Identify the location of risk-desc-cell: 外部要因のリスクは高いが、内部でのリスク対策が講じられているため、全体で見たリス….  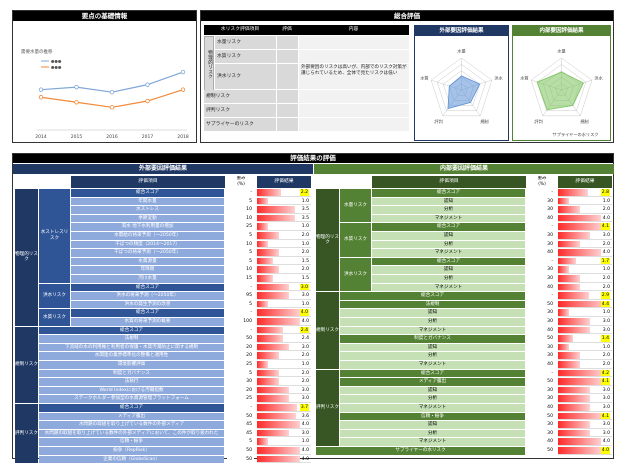
(354, 76).